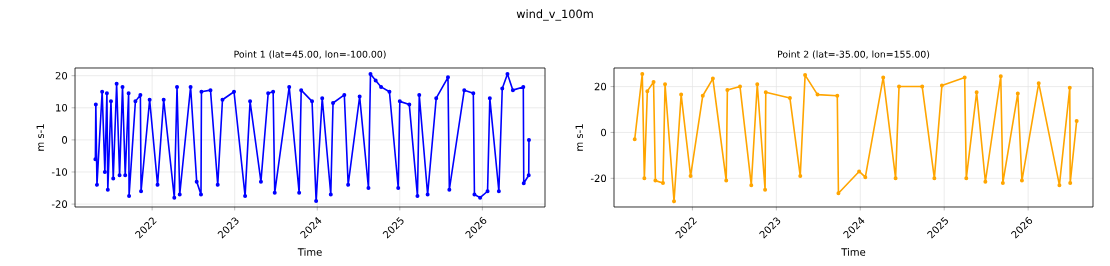 This screenshot has width=1110, height=266. Describe the element at coordinates (59, 172) in the screenshot. I see `y-tick-label: -10` at that location.